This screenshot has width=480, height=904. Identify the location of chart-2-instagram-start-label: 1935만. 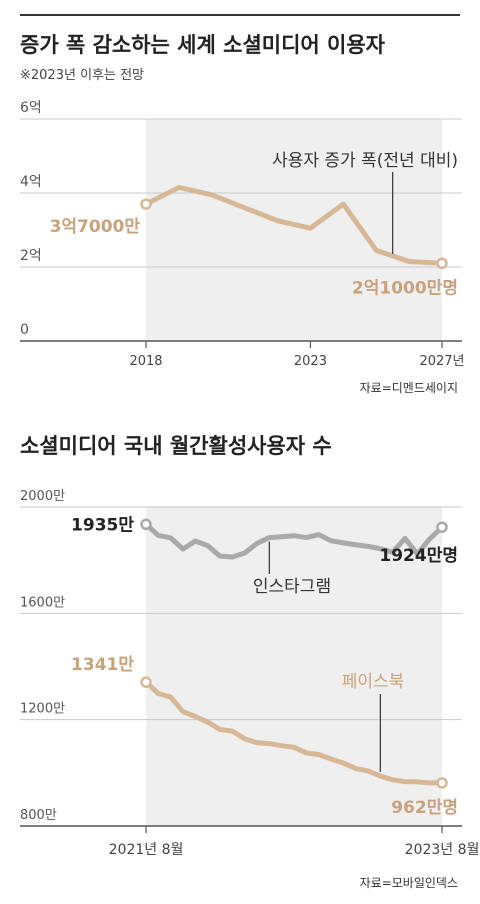
(102, 525).